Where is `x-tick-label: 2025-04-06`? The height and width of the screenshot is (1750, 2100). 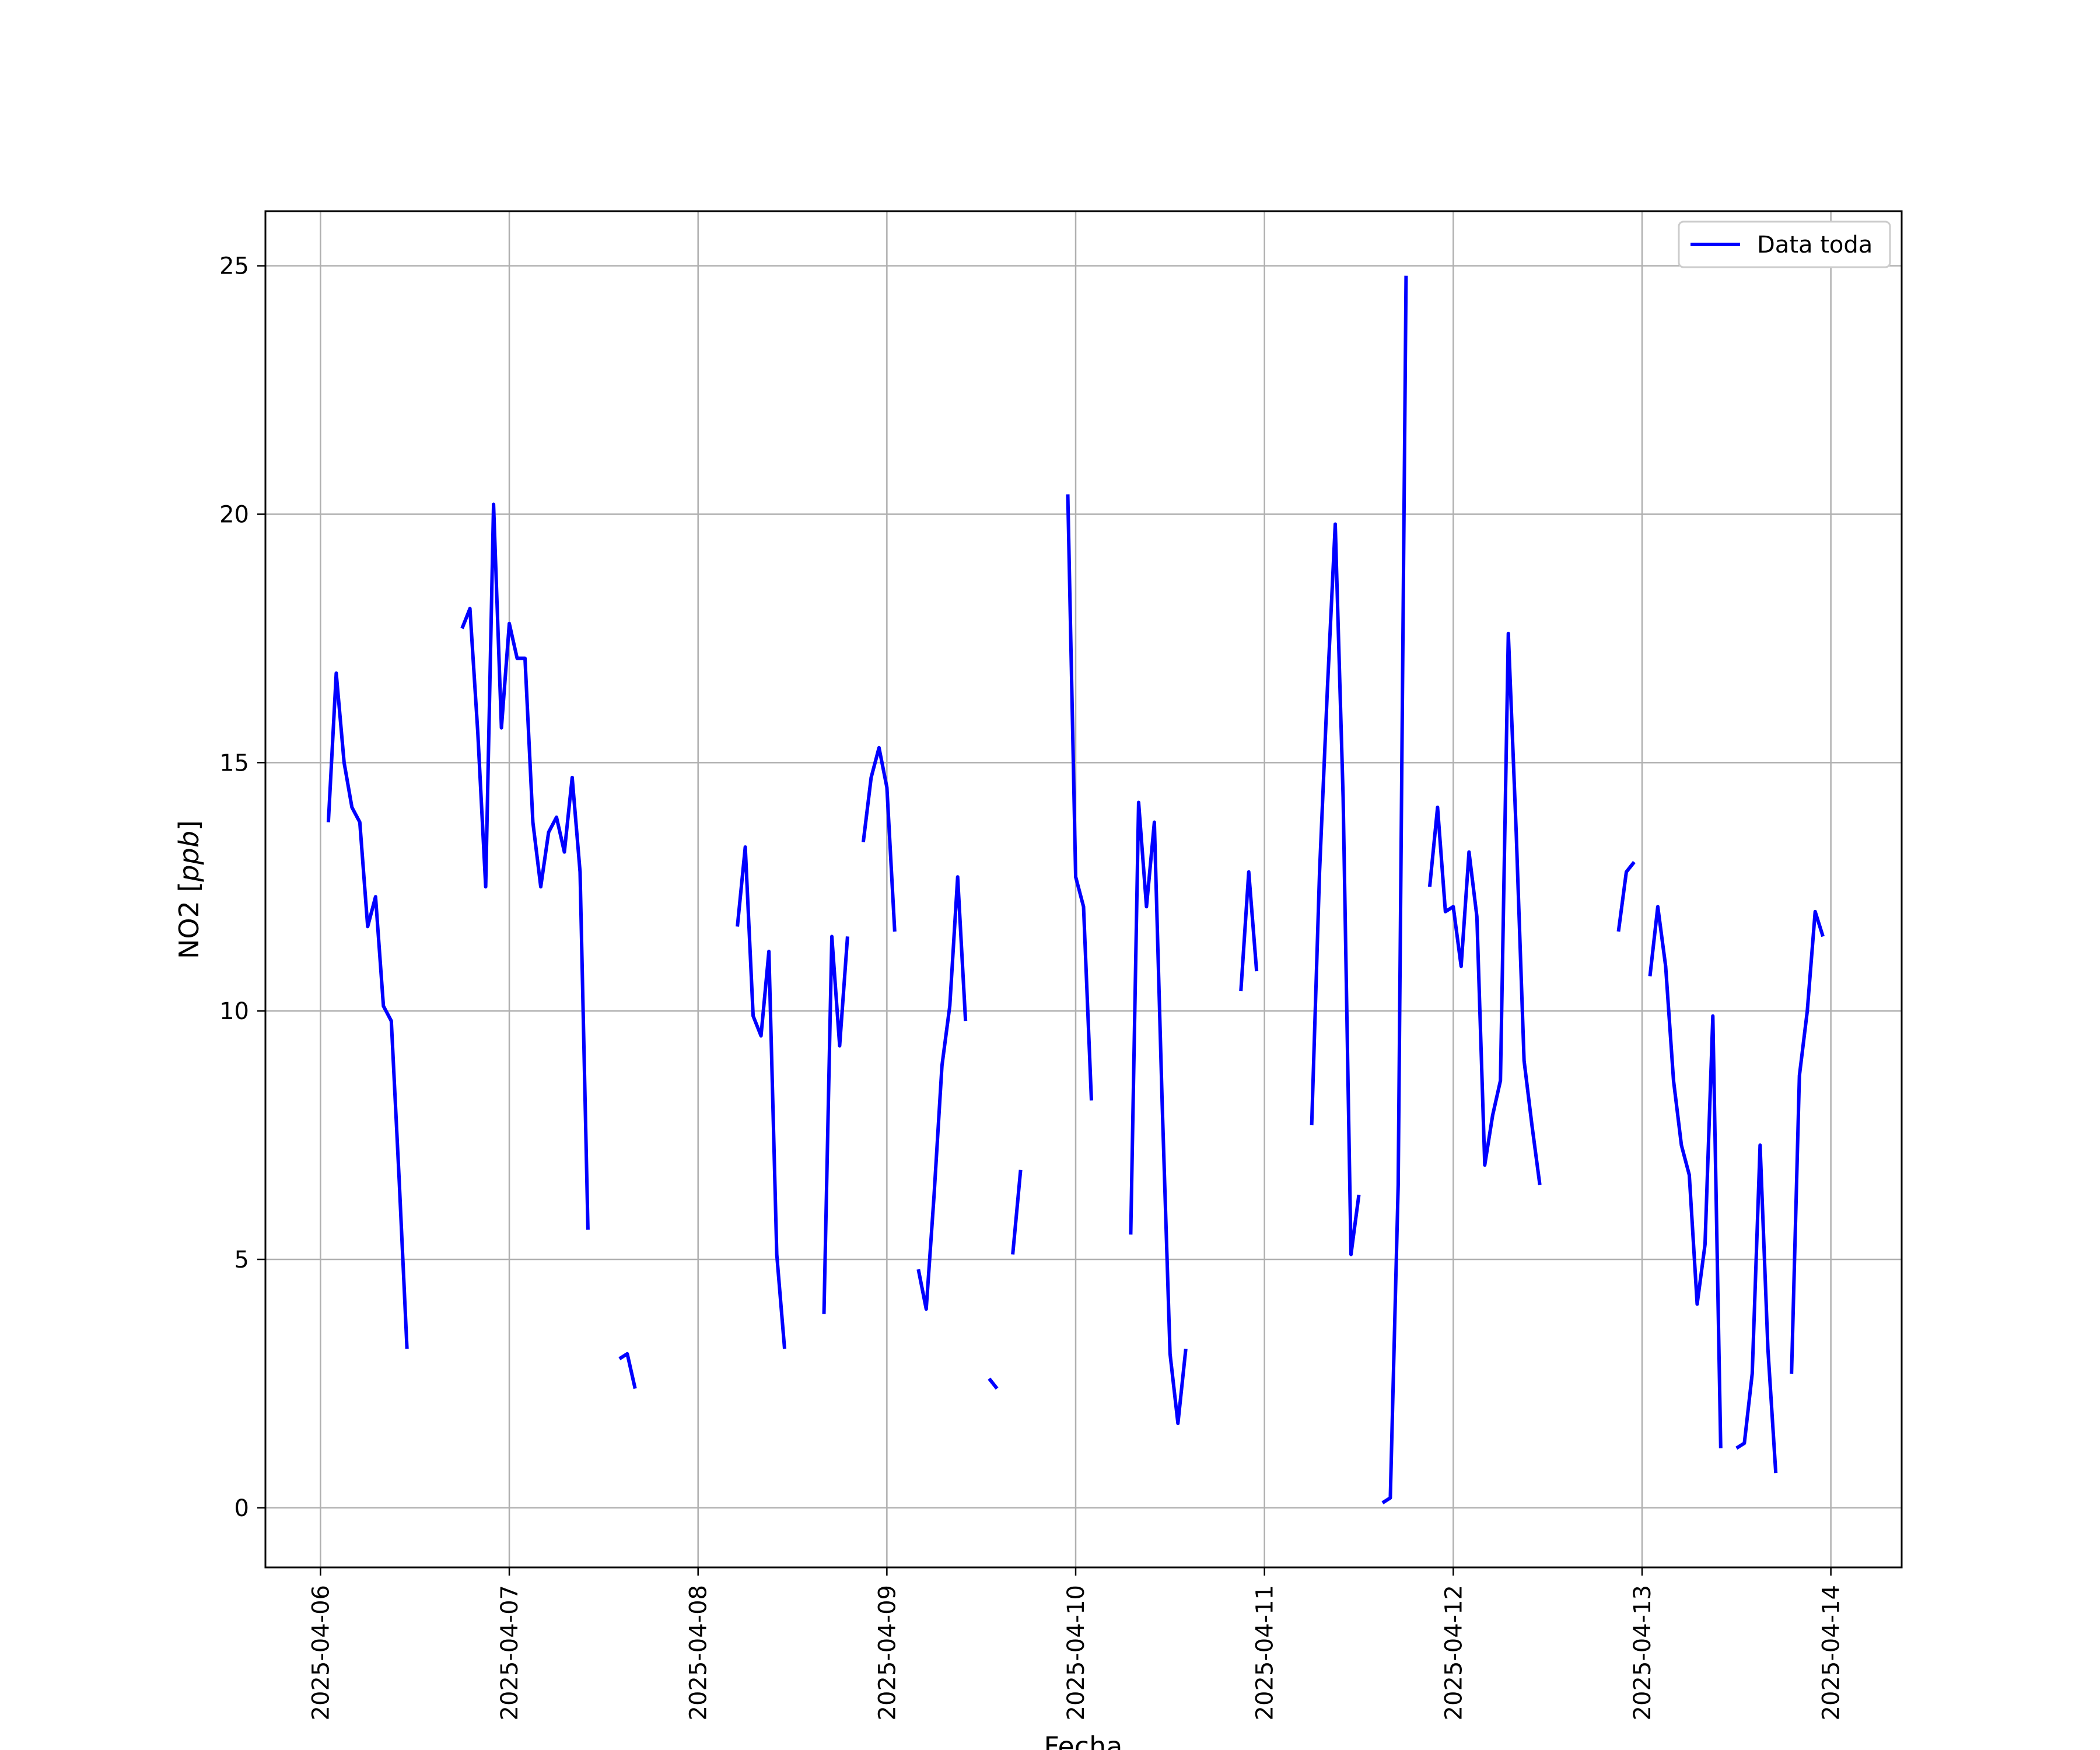
x-tick-label: 2025-04-06 is located at coordinates (321, 1652).